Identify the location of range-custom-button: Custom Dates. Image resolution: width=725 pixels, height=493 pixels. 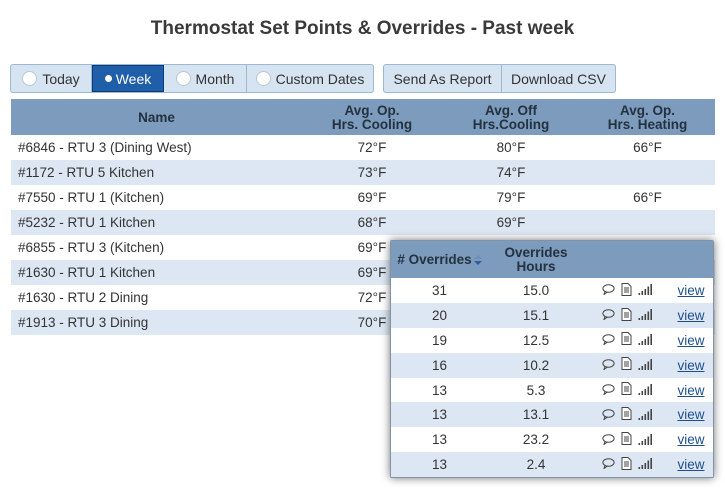
(310, 78).